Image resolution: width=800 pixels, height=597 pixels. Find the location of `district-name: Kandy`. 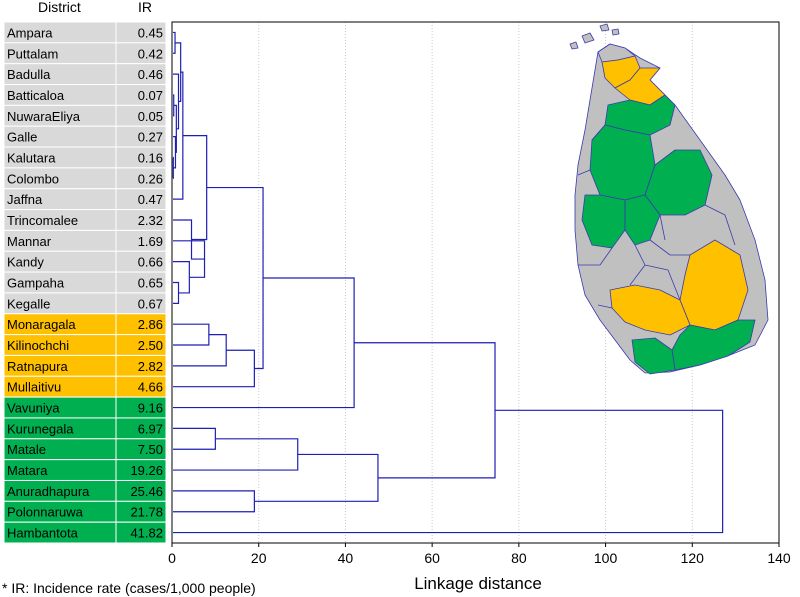

district-name: Kandy is located at coordinates (25, 262).